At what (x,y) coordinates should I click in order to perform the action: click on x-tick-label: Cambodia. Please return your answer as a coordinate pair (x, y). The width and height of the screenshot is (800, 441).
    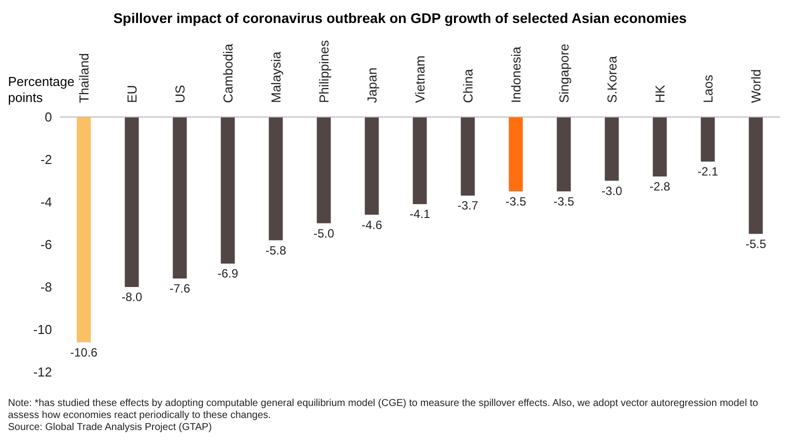
    Looking at the image, I should click on (228, 72).